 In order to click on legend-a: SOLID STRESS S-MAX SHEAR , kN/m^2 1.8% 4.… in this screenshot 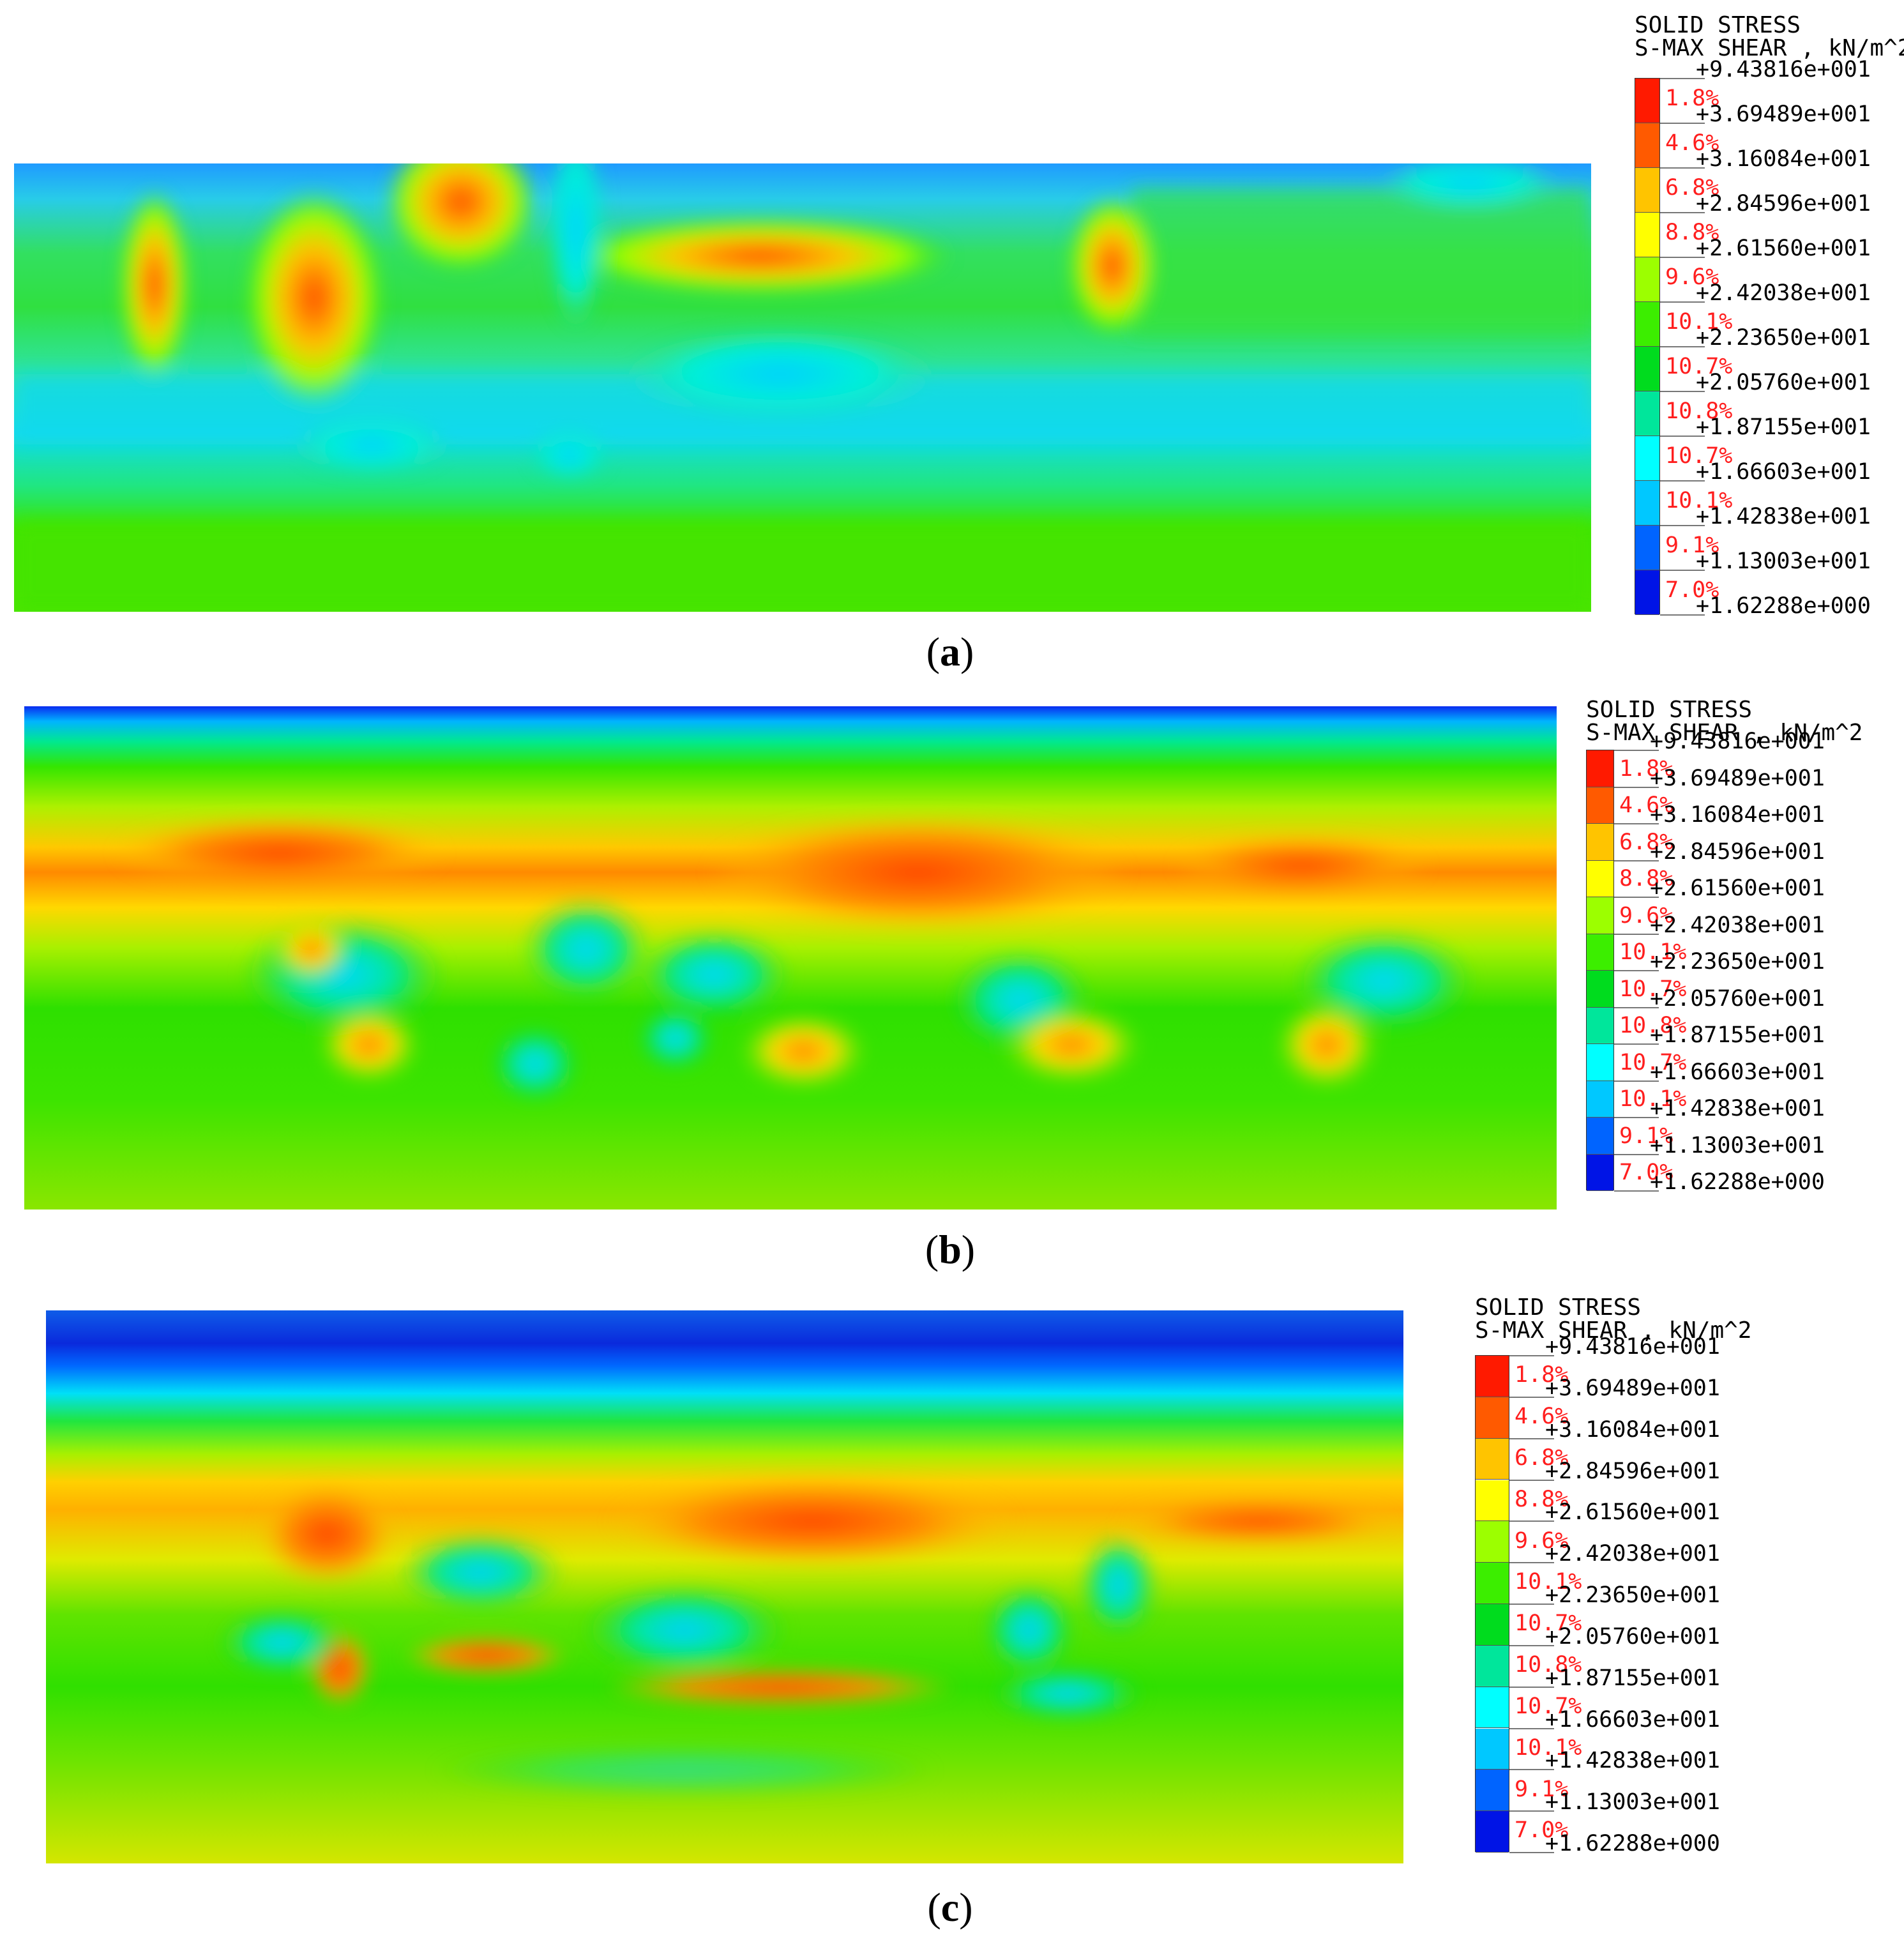, I will do `click(1769, 317)`.